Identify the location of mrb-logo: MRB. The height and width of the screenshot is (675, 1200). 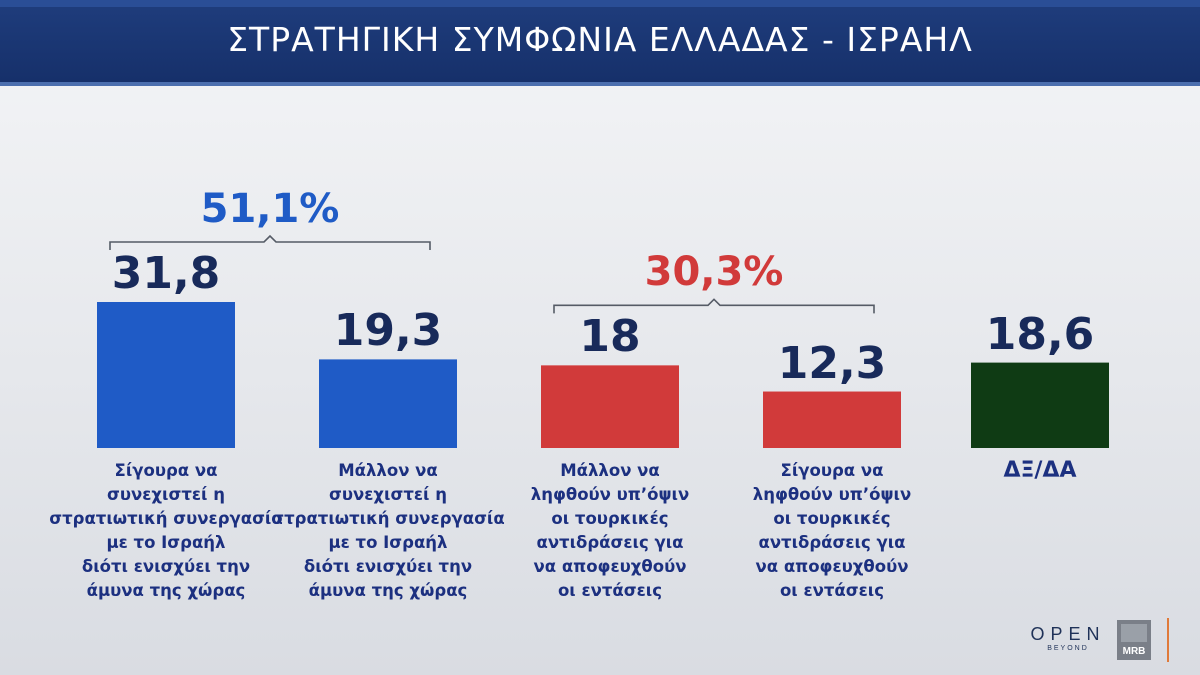
(1134, 640).